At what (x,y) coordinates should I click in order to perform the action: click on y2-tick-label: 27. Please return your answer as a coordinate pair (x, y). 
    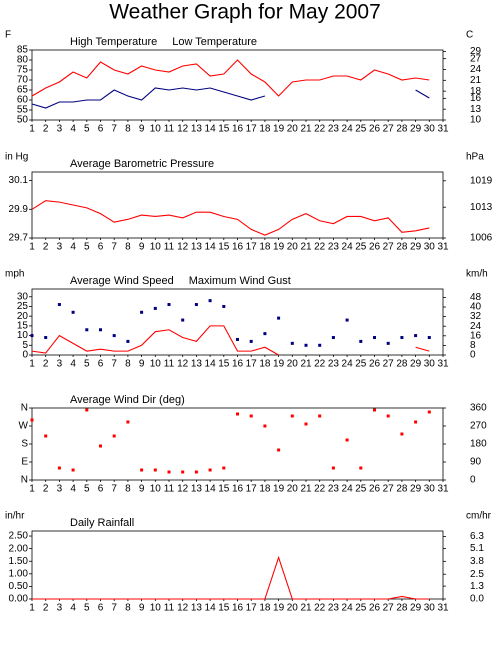
    Looking at the image, I should click on (476, 58).